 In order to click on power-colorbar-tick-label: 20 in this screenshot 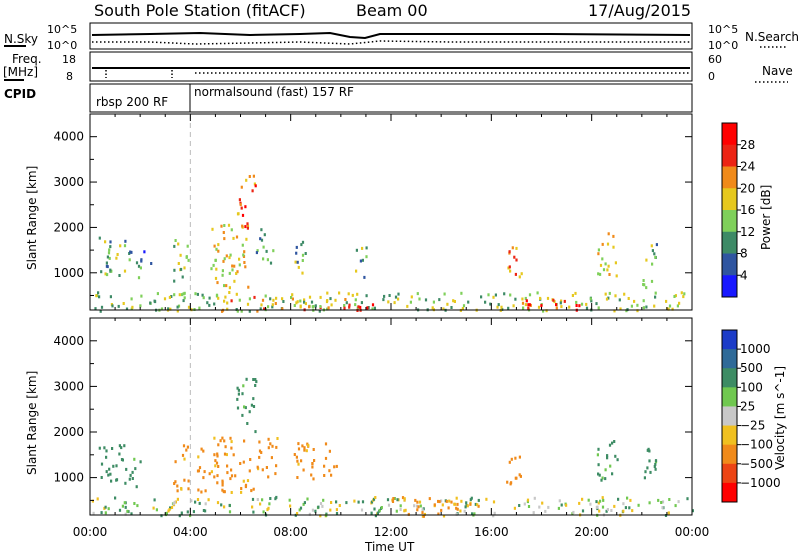, I will do `click(747, 188)`.